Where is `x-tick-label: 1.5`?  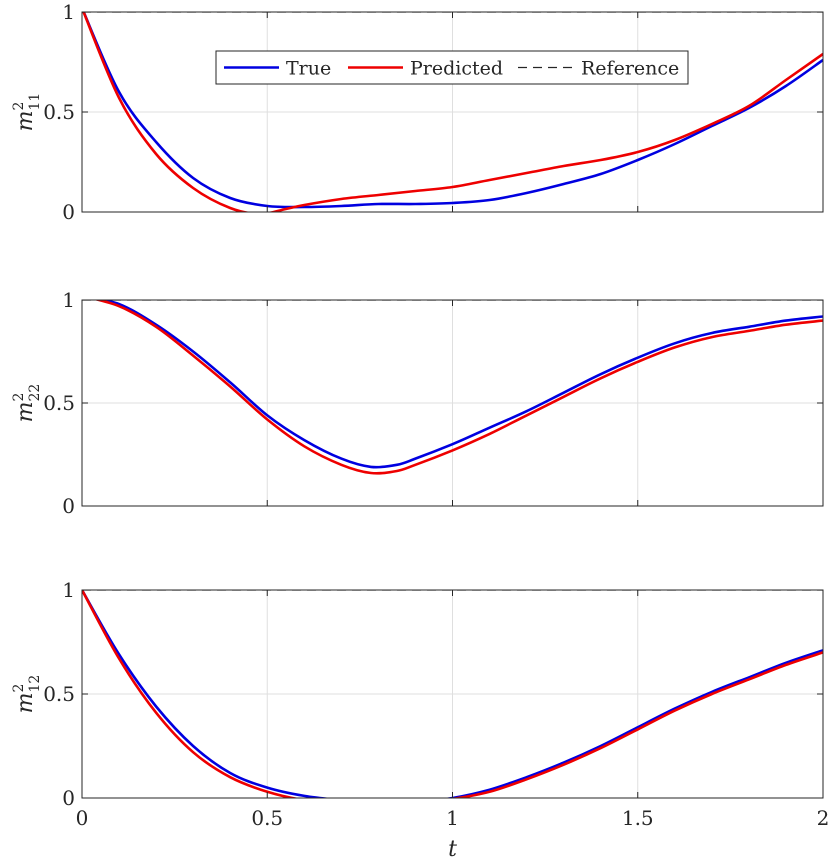
x-tick-label: 1.5 is located at coordinates (638, 818).